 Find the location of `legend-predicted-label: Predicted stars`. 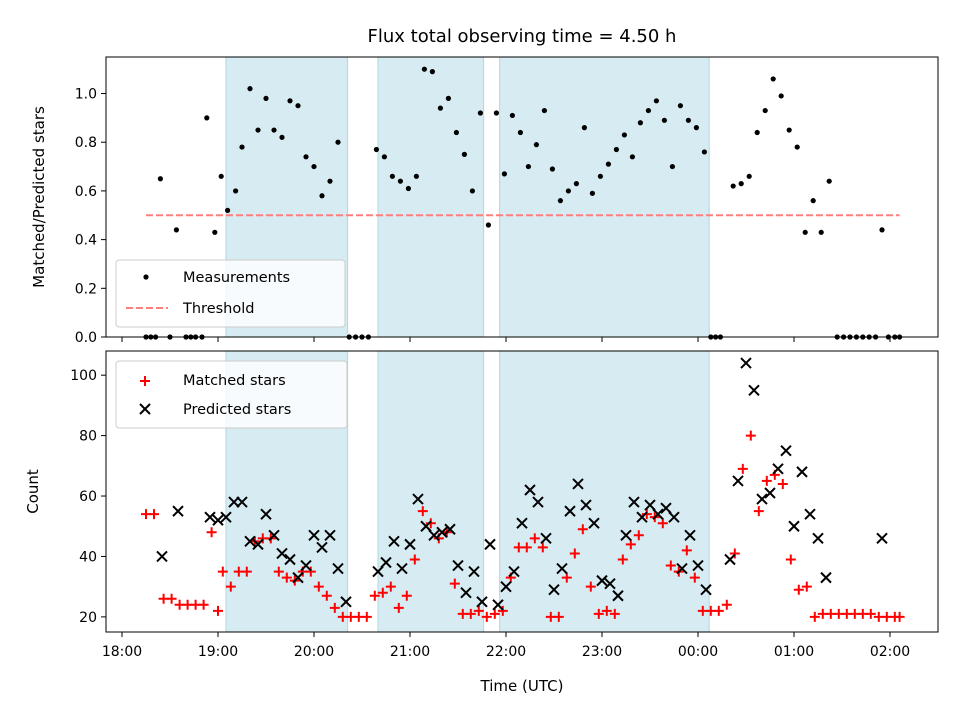

legend-predicted-label: Predicted stars is located at coordinates (237, 410).